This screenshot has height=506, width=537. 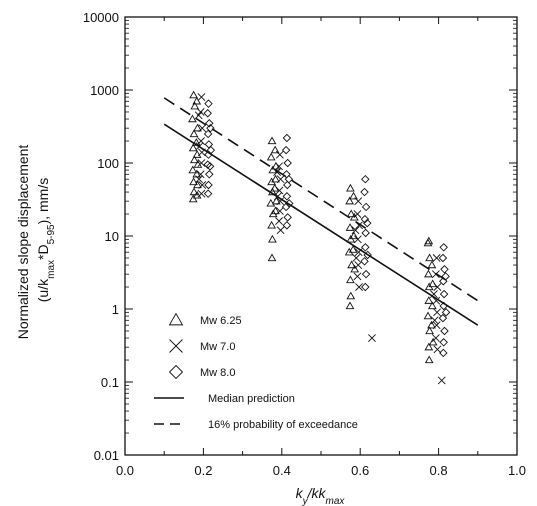 What do you see at coordinates (439, 470) in the screenshot?
I see `x-tick-label: 0.8` at bounding box center [439, 470].